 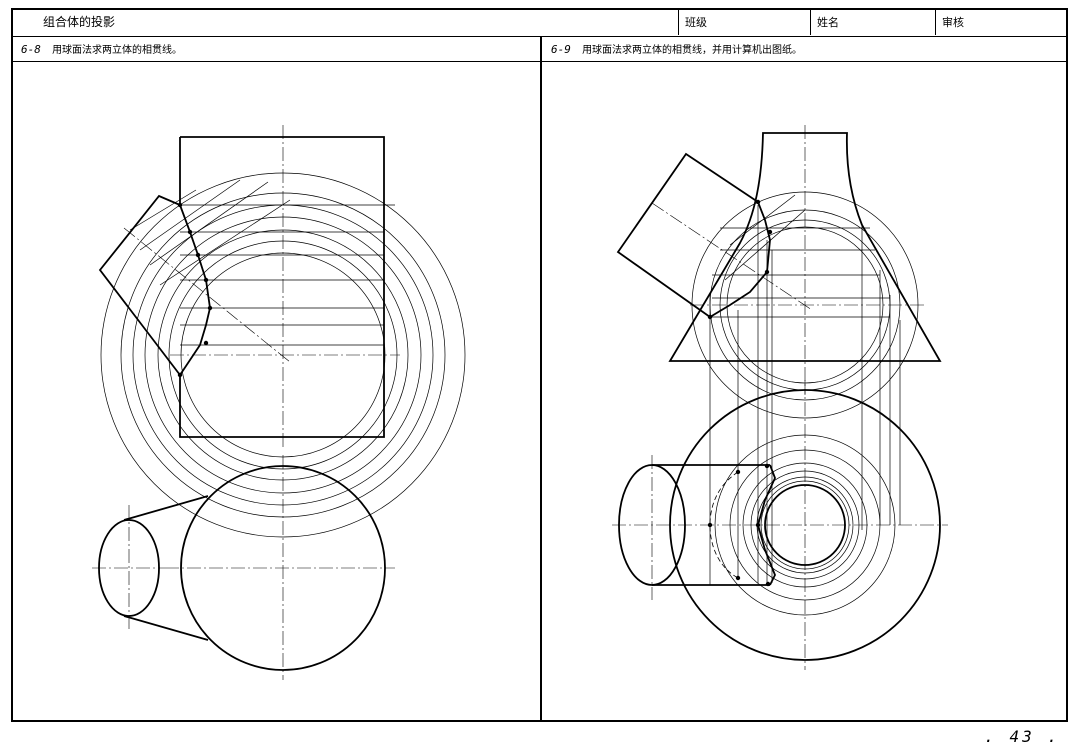 I want to click on problem-text: 用球面法求两立体的相贯线，并用计算机出图纸。, so click(x=692, y=50).